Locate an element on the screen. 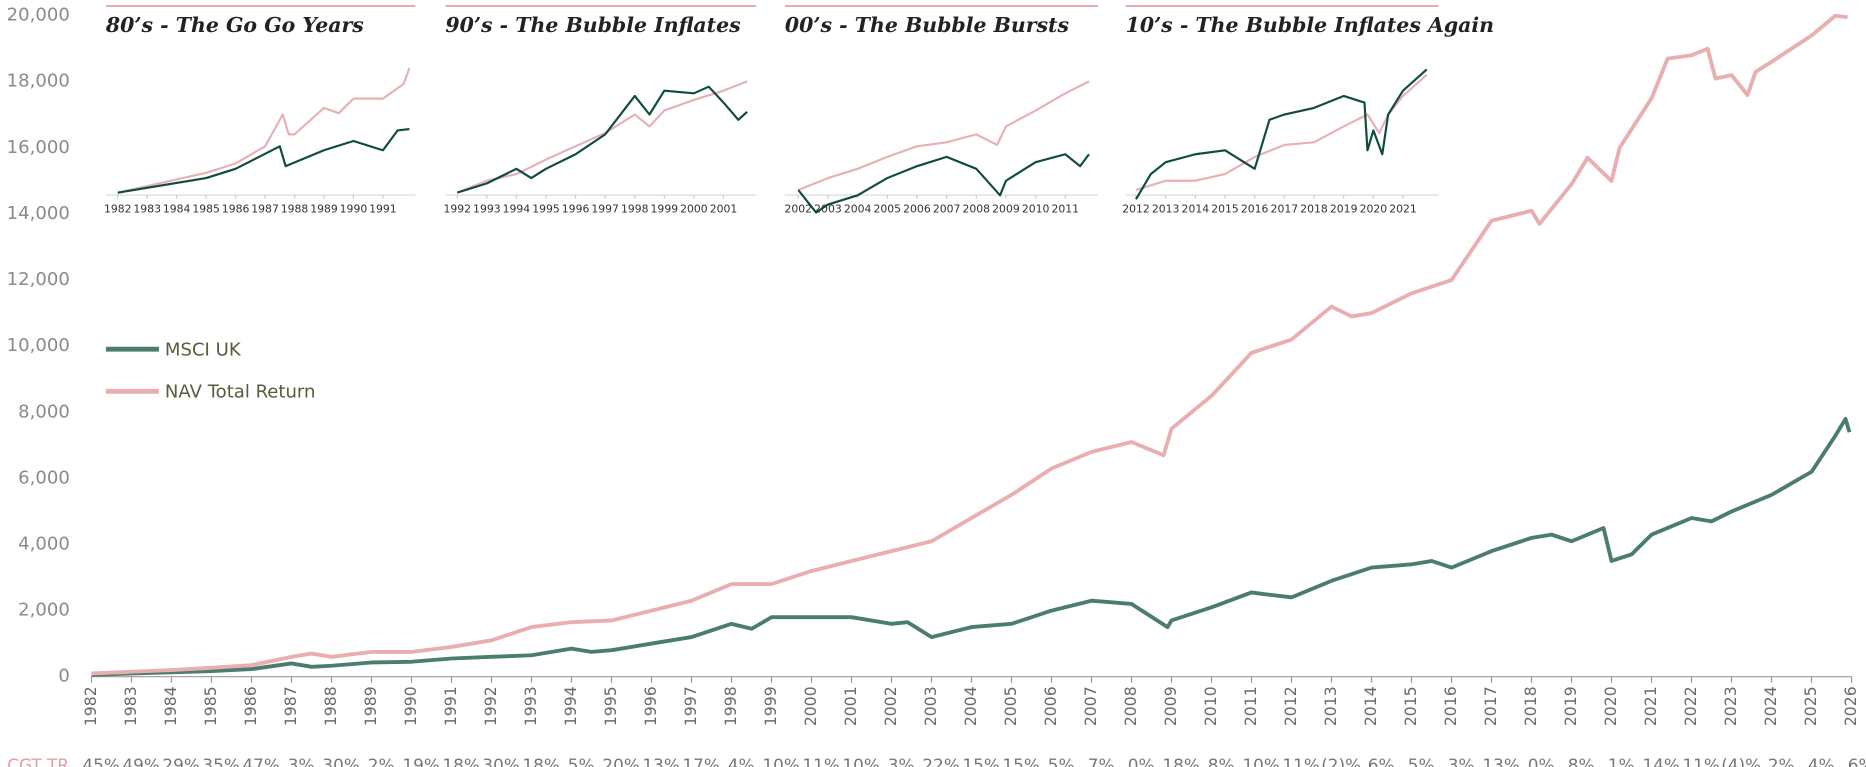 The width and height of the screenshot is (1866, 767). x-tick-label: 2015 is located at coordinates (1410, 706).